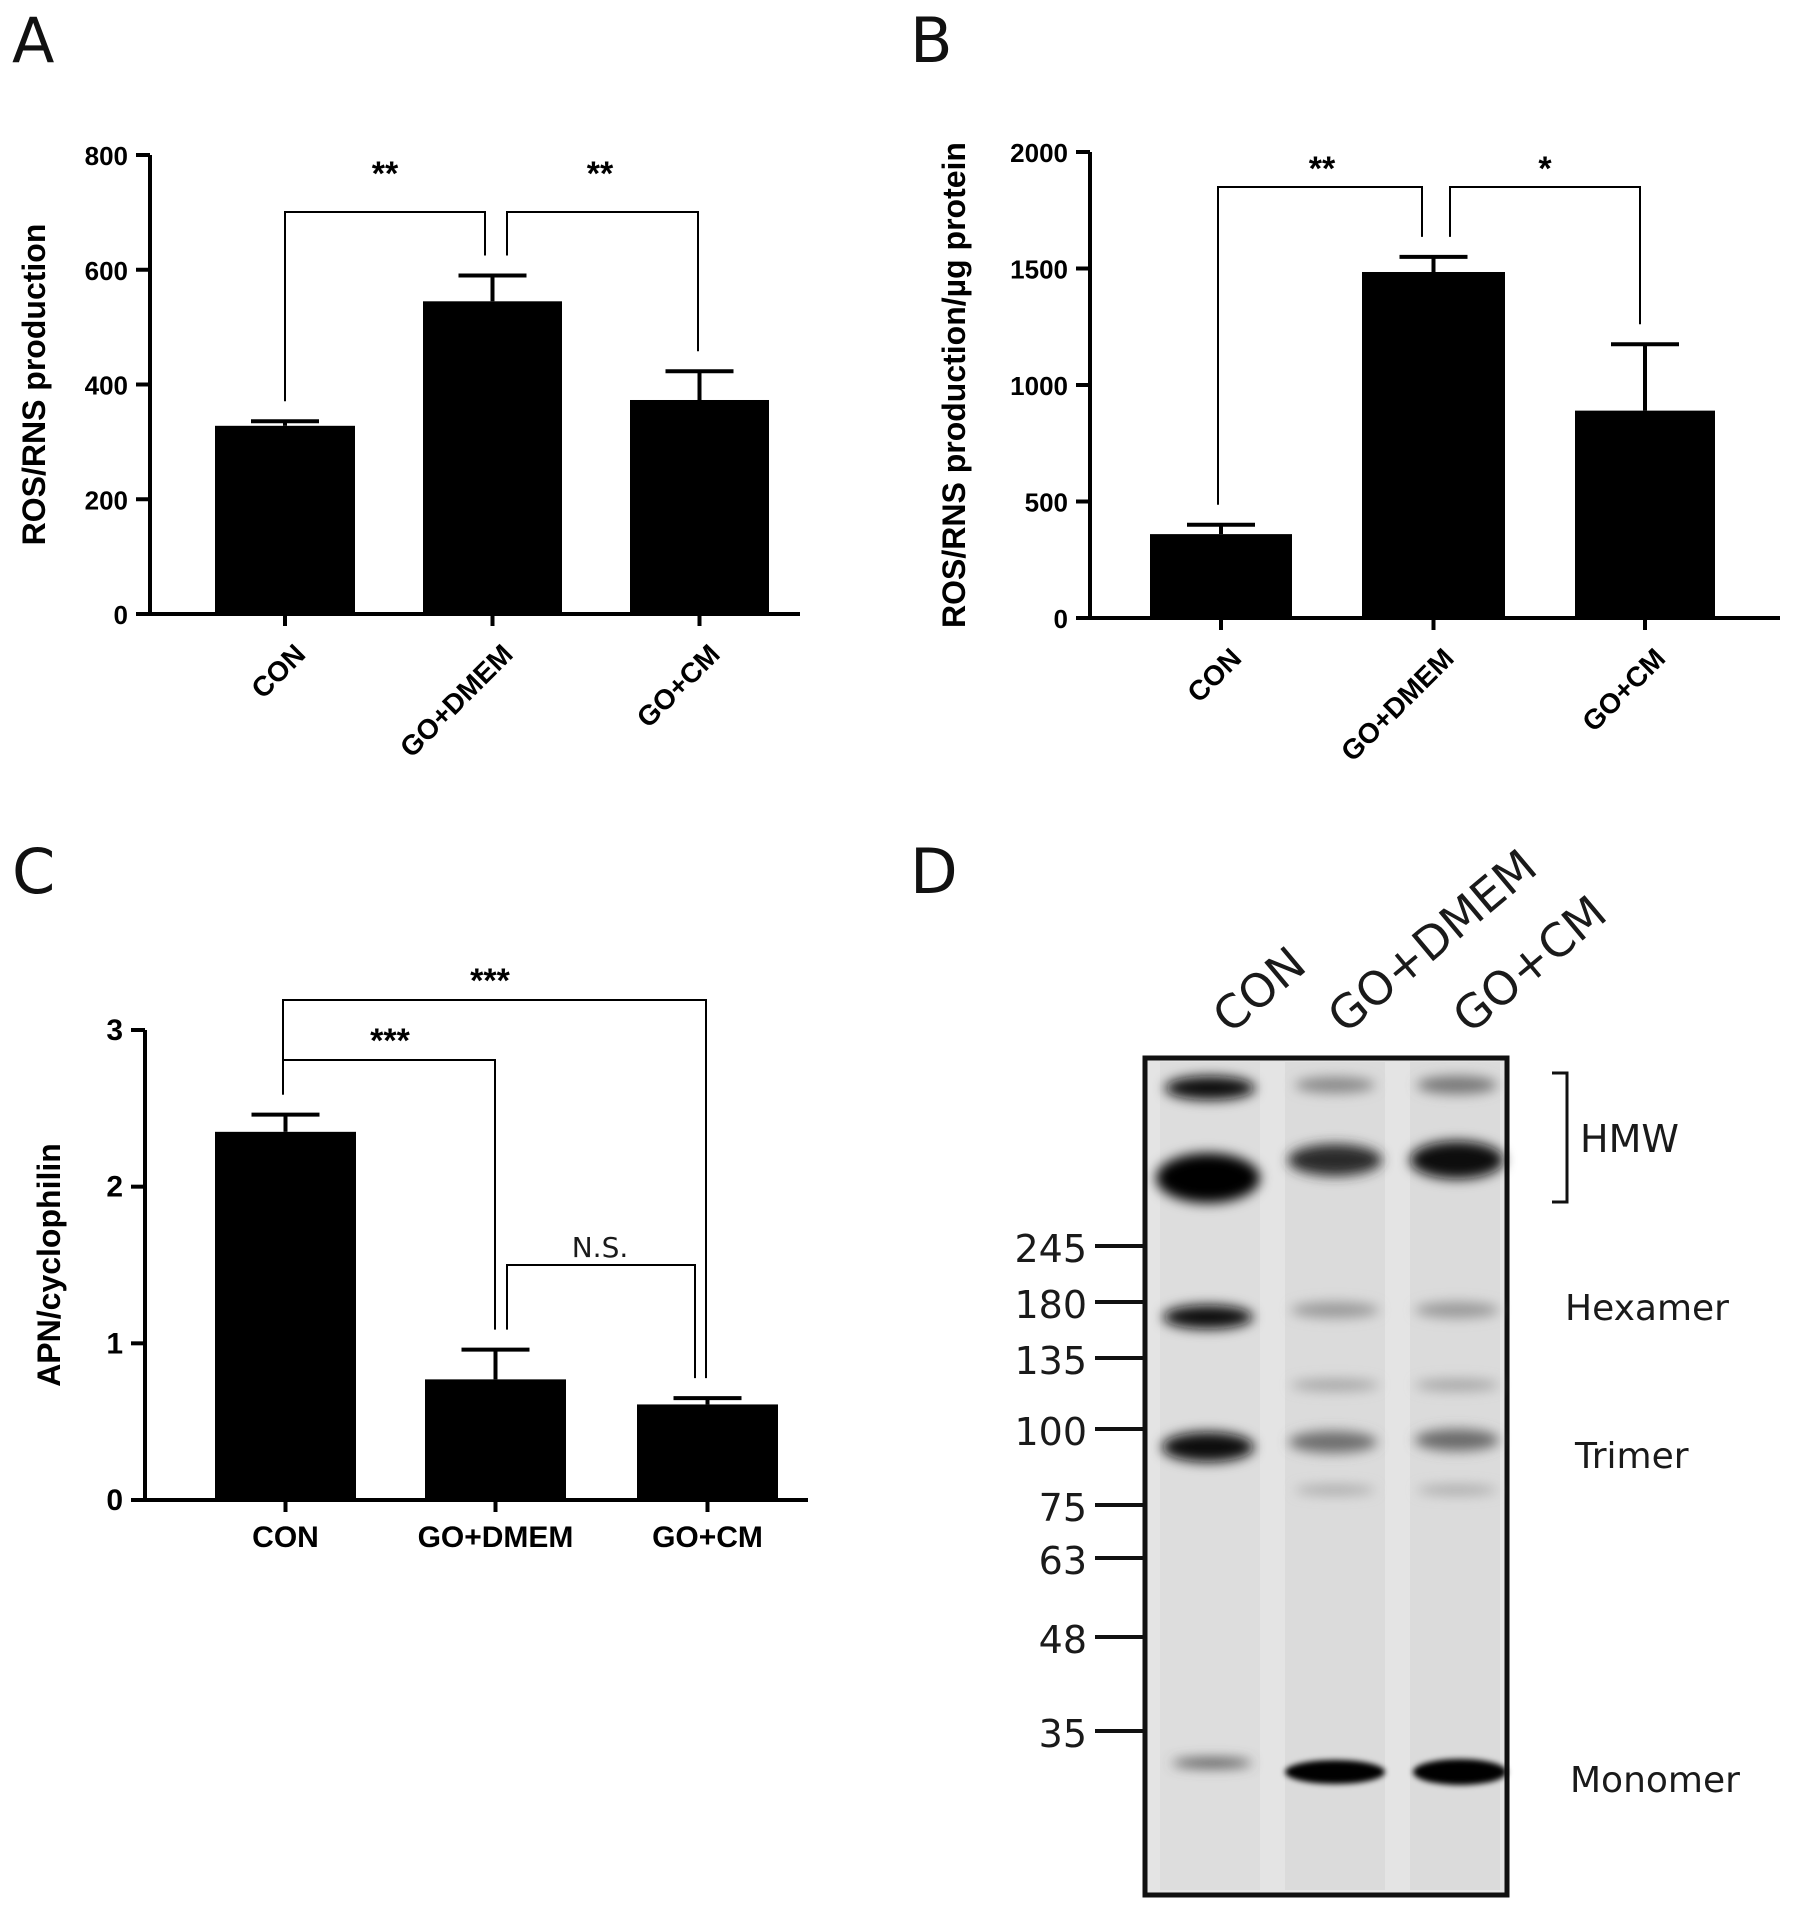  I want to click on panel-label-c: C, so click(33, 871).